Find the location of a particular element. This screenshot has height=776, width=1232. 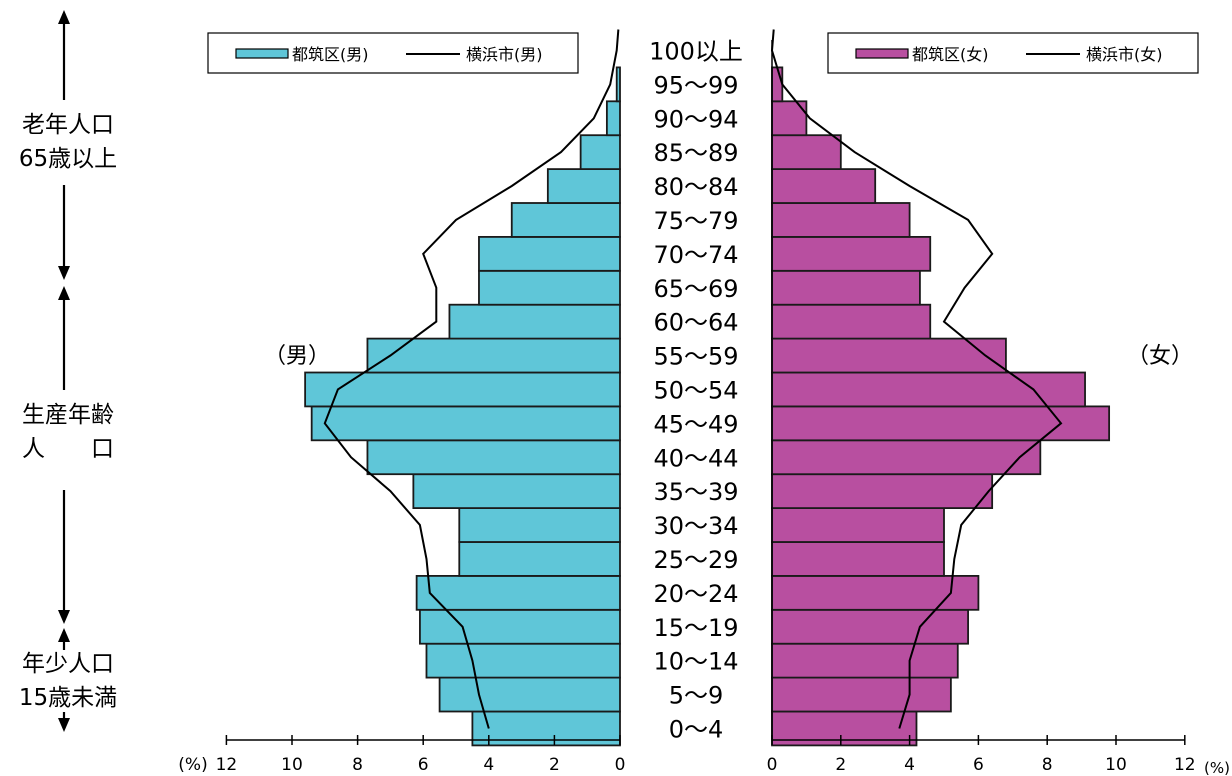

legends: 都筑区(男) 横浜市(男) 都筑区(女) 横浜市(女) is located at coordinates (703, 53).